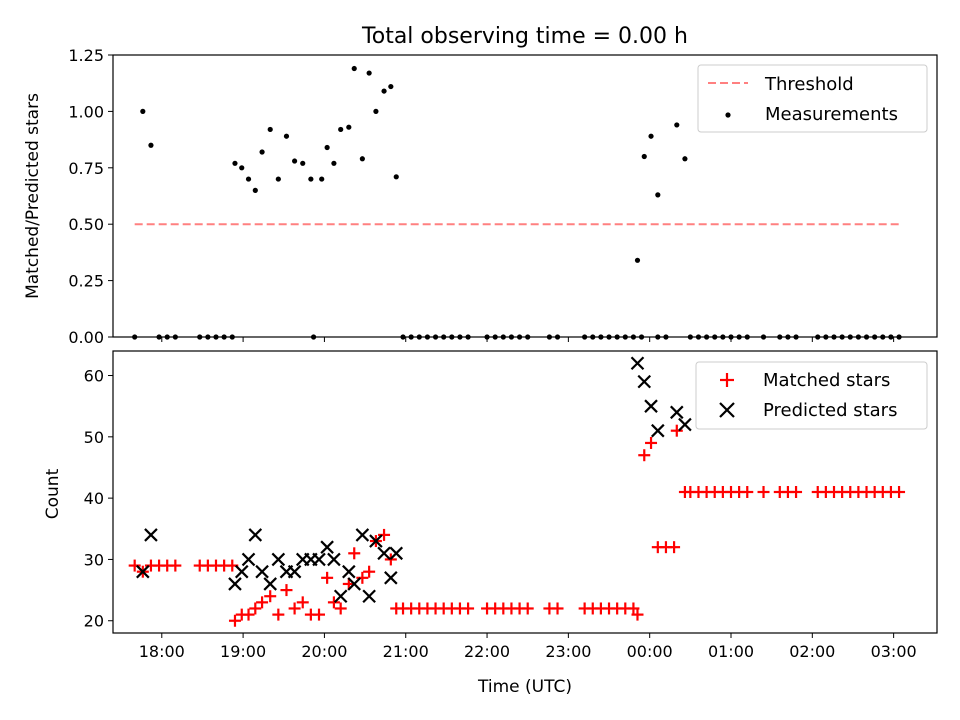  What do you see at coordinates (728, 115) in the screenshot?
I see `legend-measurements-swatch` at bounding box center [728, 115].